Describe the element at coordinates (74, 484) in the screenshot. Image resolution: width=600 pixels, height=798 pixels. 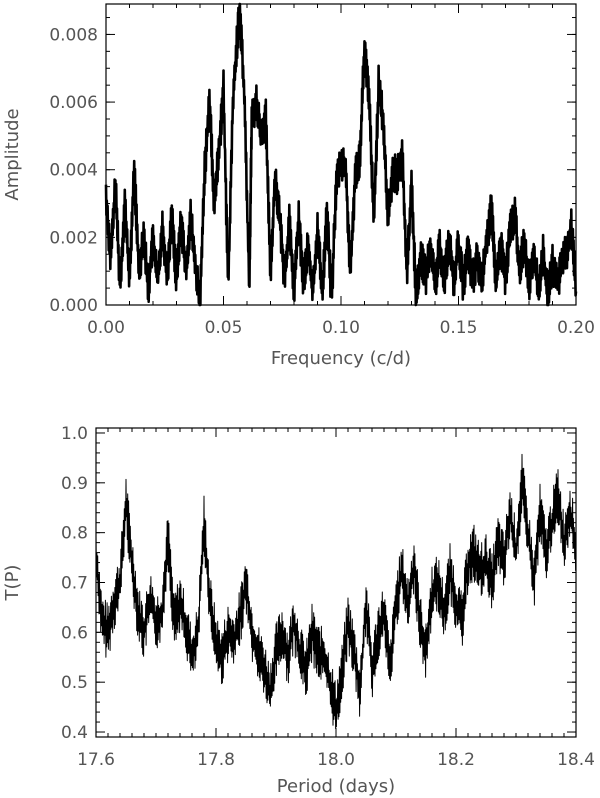
I see `y-tick-label: 0.9` at that location.